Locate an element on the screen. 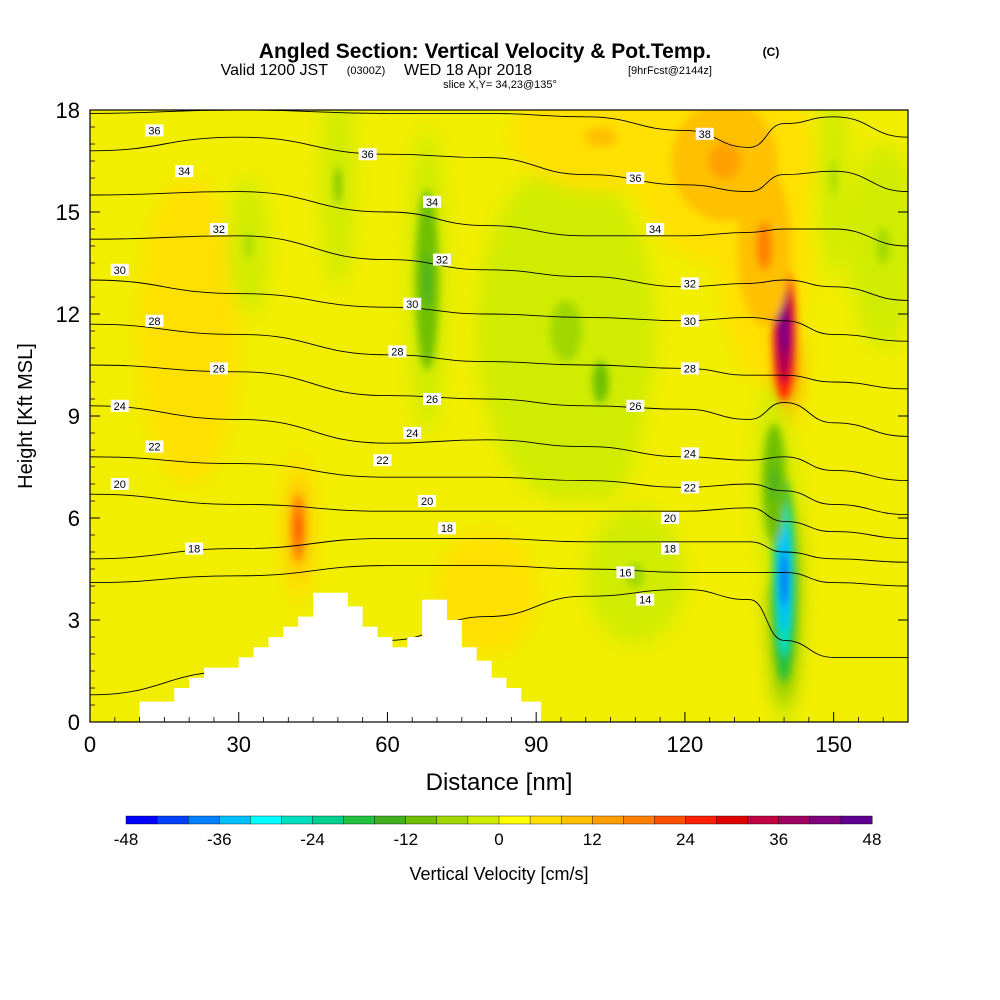  isentrope-label-2: 32 is located at coordinates (218, 229).